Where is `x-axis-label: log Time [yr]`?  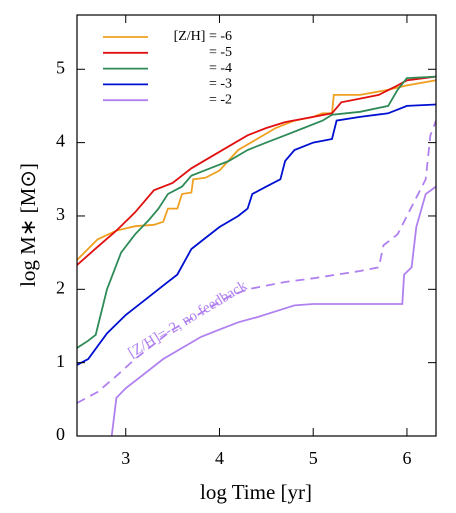
x-axis-label: log Time [yr] is located at coordinates (256, 492).